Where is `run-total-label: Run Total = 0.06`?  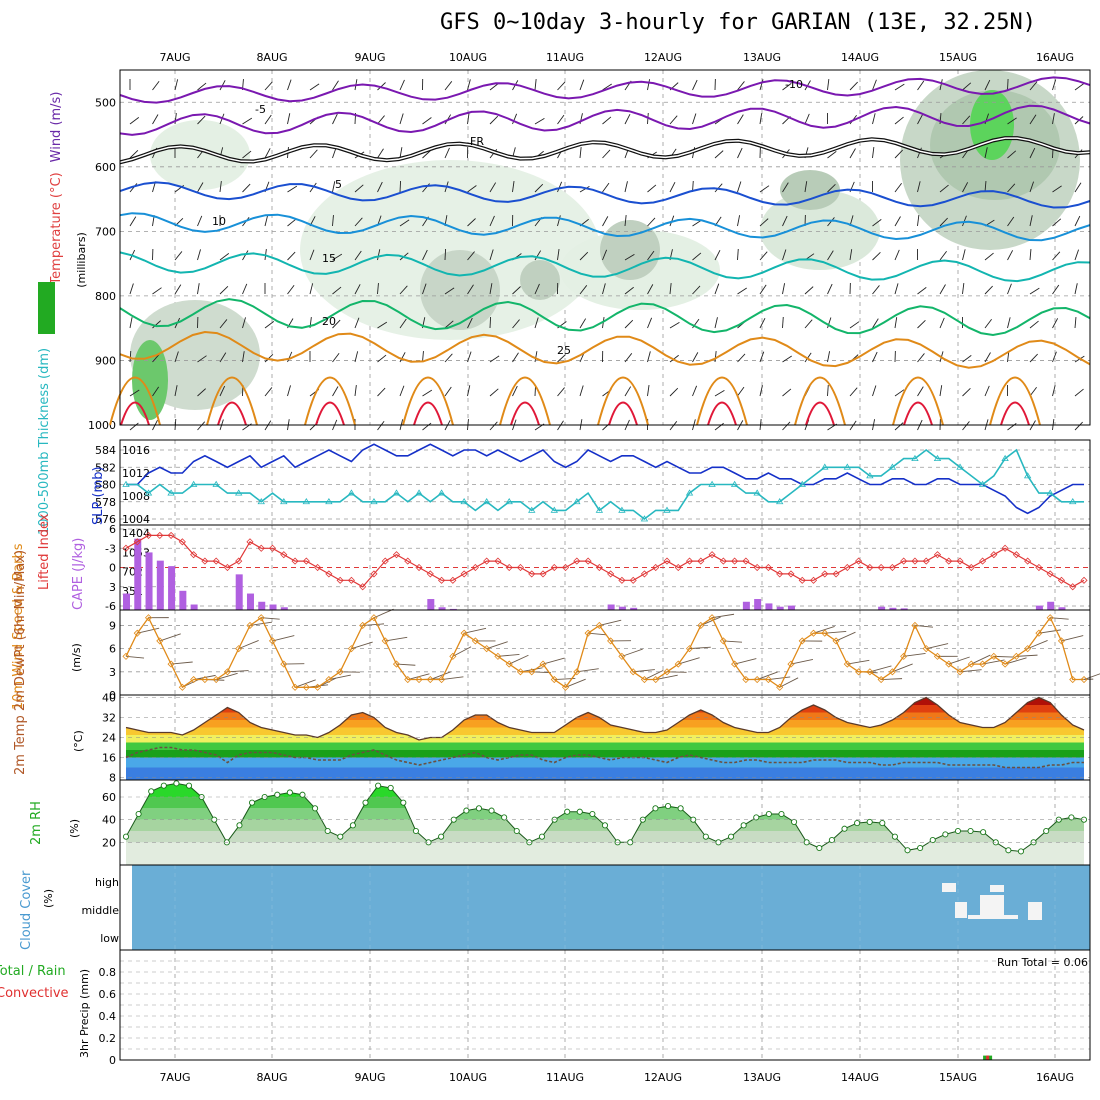 run-total-label: Run Total = 0.06 is located at coordinates (1042, 962).